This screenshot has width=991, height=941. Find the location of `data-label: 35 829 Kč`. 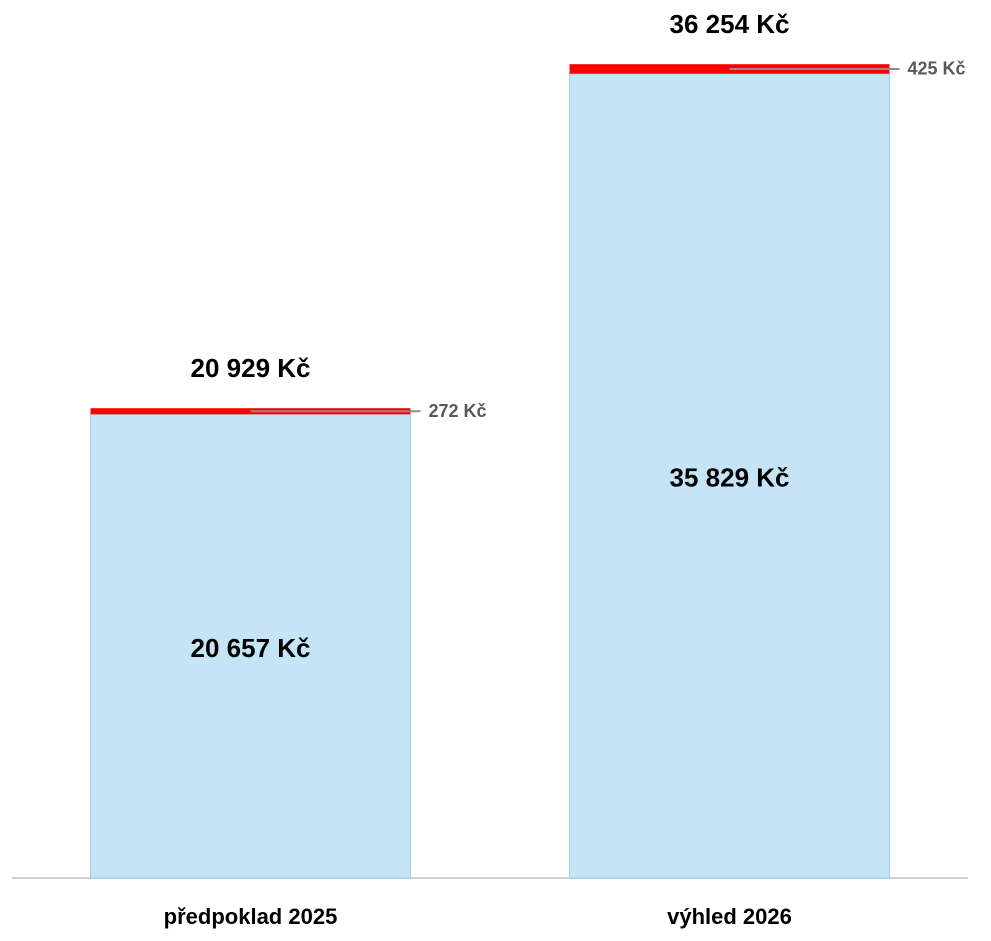

data-label: 35 829 Kč is located at coordinates (730, 478).